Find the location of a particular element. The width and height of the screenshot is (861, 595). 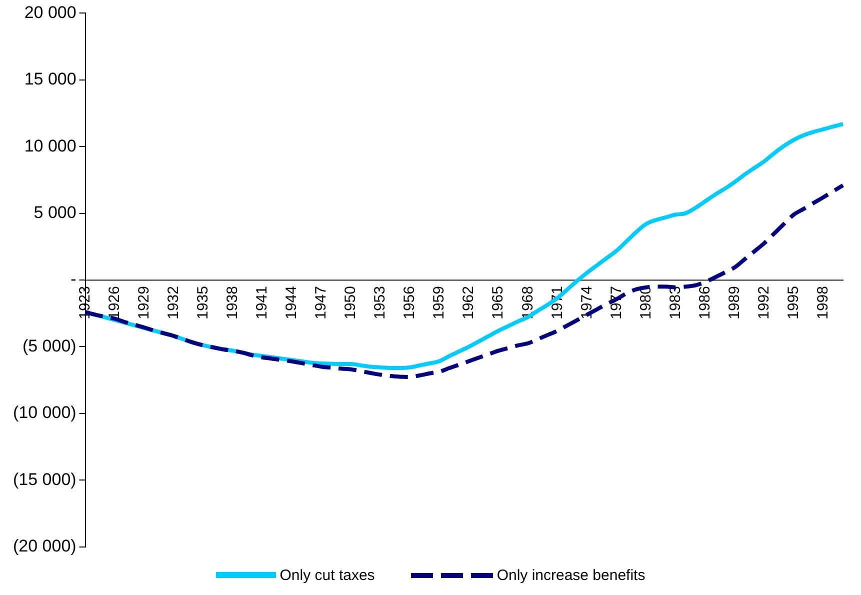

x-tick-label: 1986 is located at coordinates (705, 303).